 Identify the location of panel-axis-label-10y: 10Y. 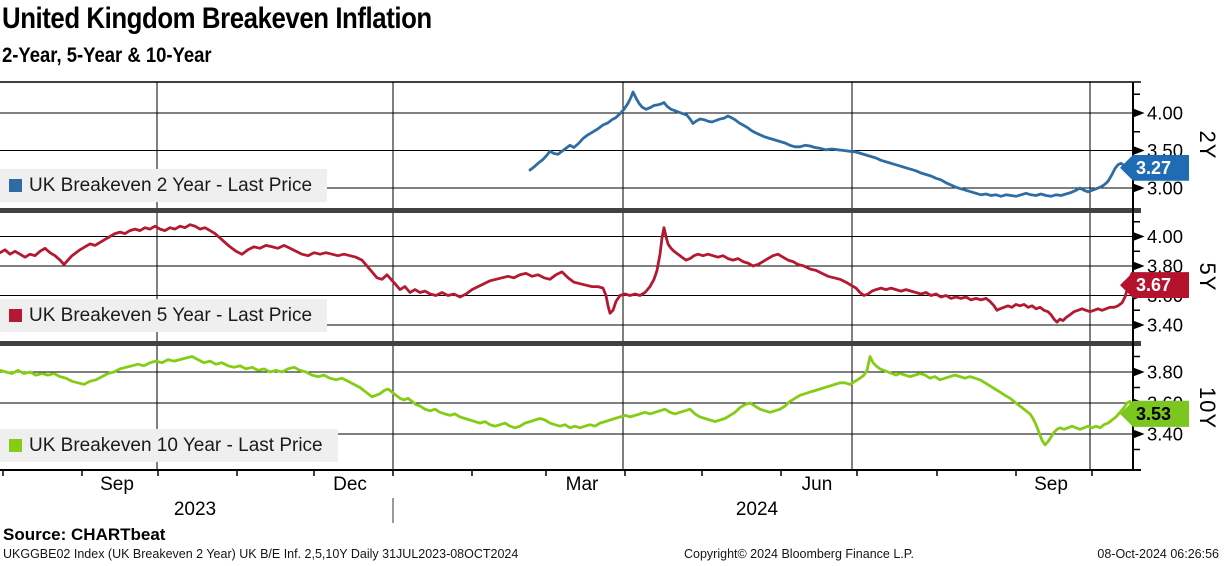
(1207, 408).